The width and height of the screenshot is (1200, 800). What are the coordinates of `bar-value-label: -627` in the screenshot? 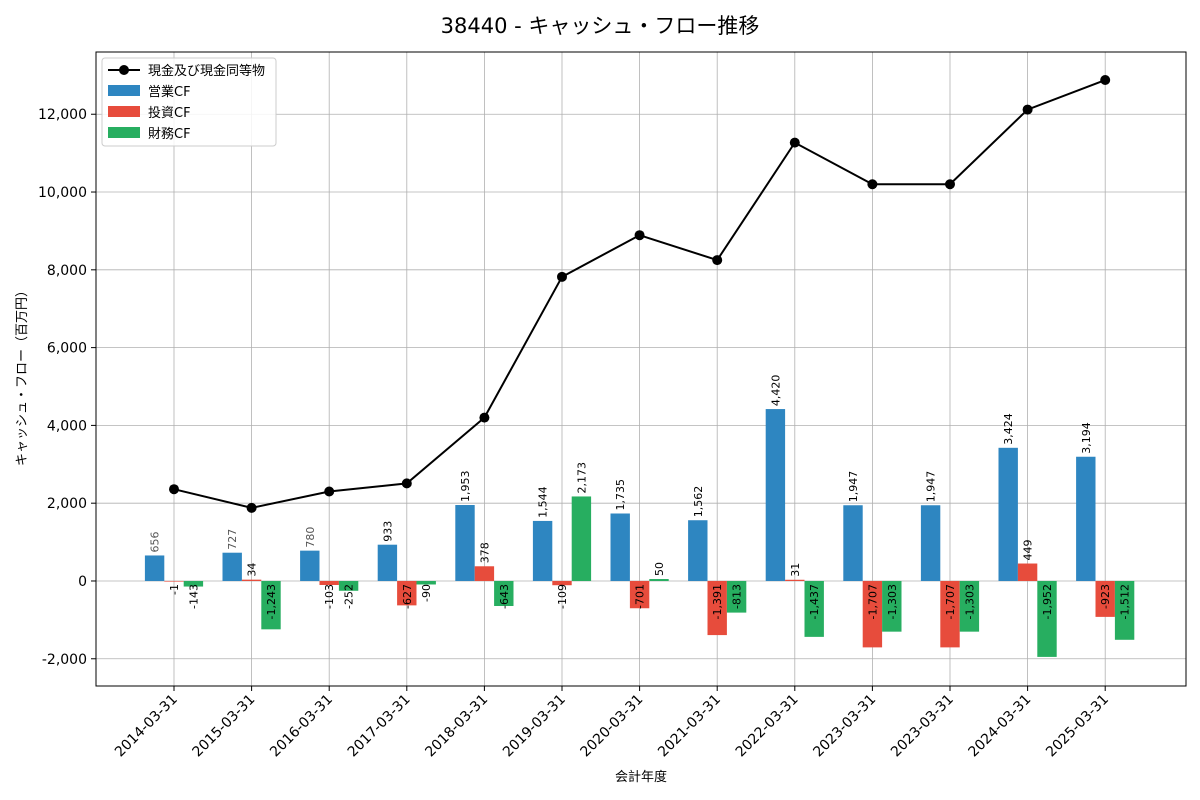 It's located at (407, 596).